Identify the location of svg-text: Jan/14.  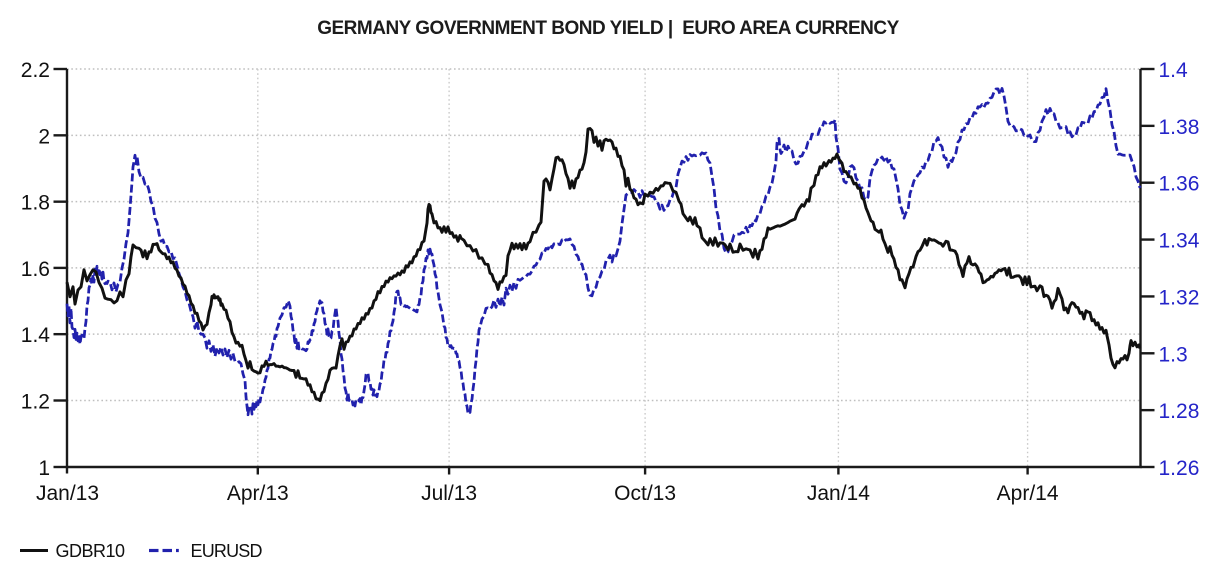
(838, 493).